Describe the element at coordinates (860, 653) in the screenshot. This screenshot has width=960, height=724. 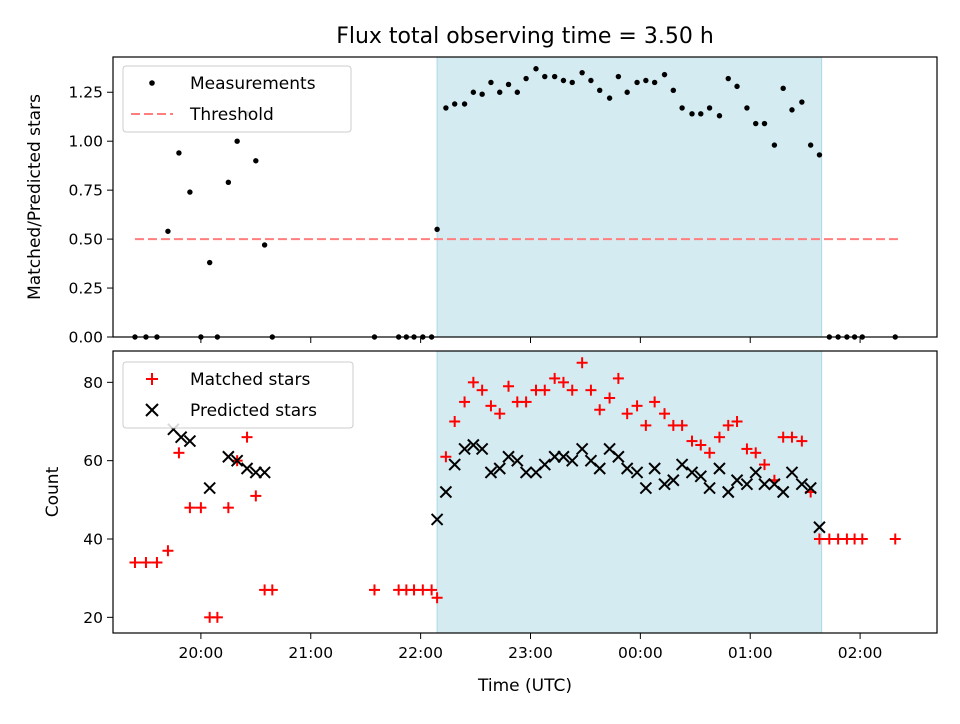
I see `x-tick-label: 02:00` at that location.